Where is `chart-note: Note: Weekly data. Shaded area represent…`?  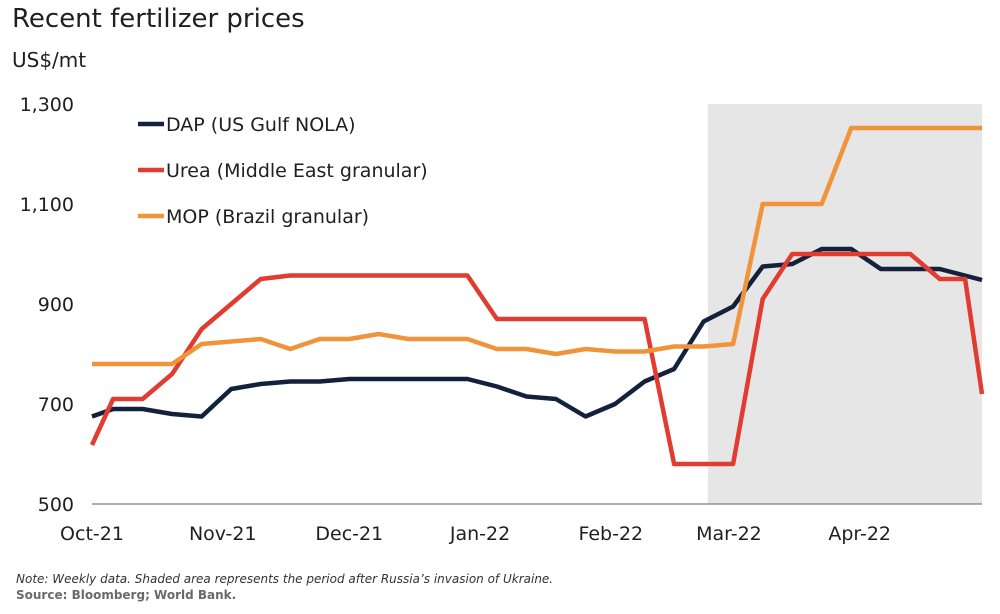
chart-note: Note: Weekly data. Shaded area represent… is located at coordinates (285, 579).